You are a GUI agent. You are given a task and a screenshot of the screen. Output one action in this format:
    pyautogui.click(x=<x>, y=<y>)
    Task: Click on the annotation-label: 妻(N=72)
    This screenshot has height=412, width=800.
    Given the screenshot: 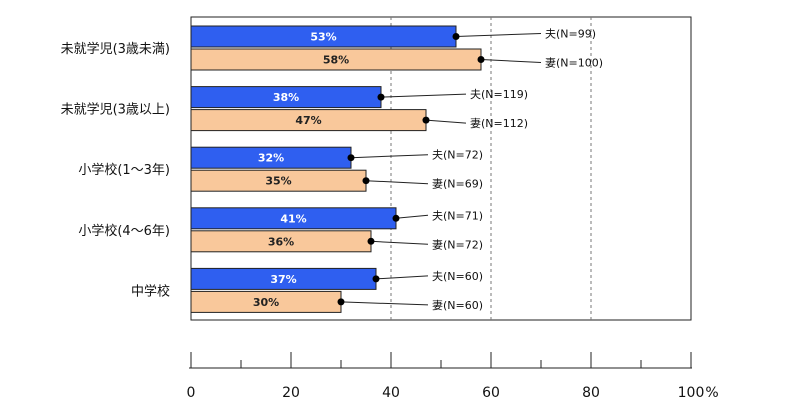 What is the action you would take?
    pyautogui.click(x=457, y=244)
    